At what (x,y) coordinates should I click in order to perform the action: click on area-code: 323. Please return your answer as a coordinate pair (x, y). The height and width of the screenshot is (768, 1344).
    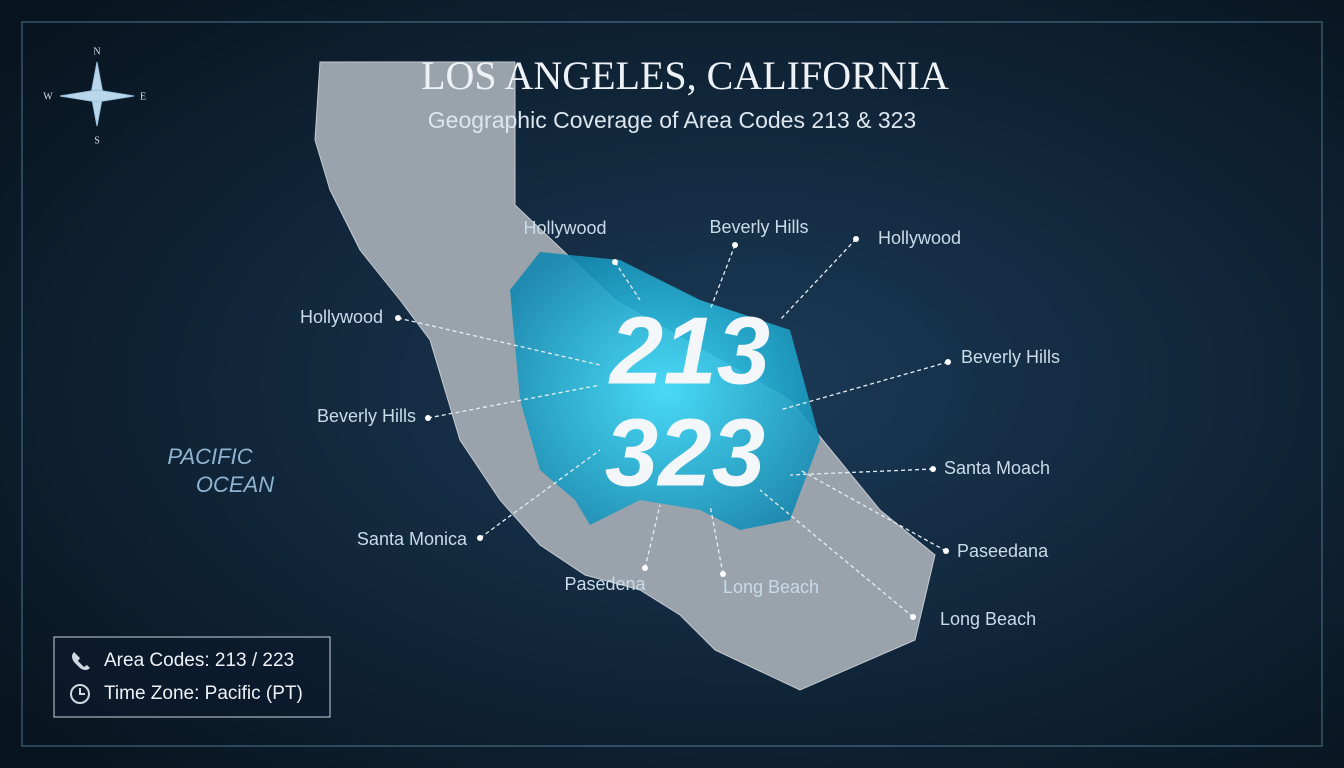
    Looking at the image, I should click on (685, 452).